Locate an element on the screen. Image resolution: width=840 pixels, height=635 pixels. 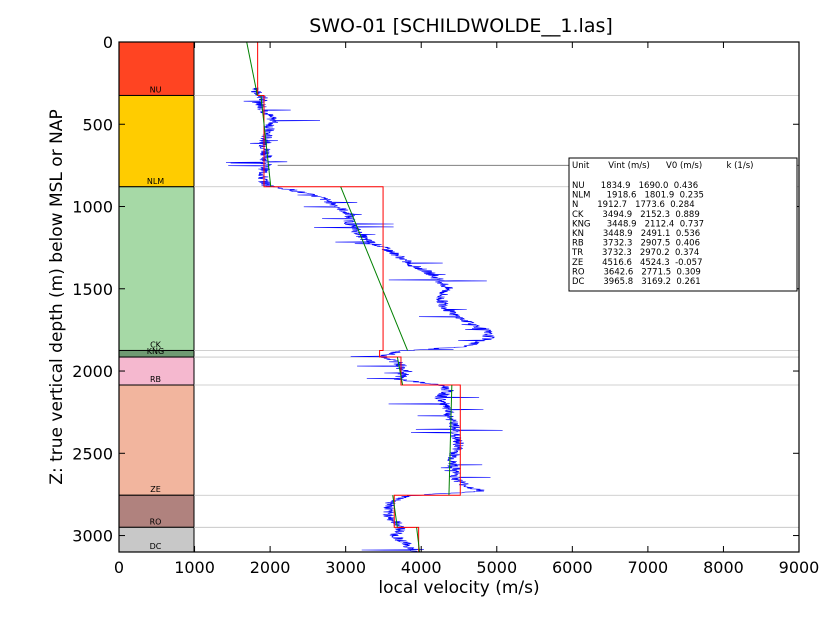
x-tick-label: 6000 is located at coordinates (572, 567).